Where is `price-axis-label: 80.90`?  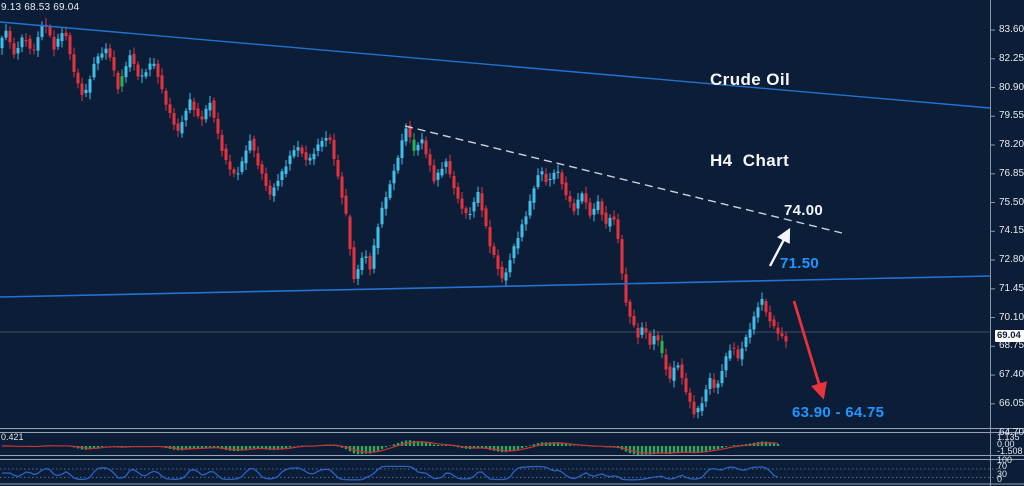
price-axis-label: 80.90 is located at coordinates (1011, 87).